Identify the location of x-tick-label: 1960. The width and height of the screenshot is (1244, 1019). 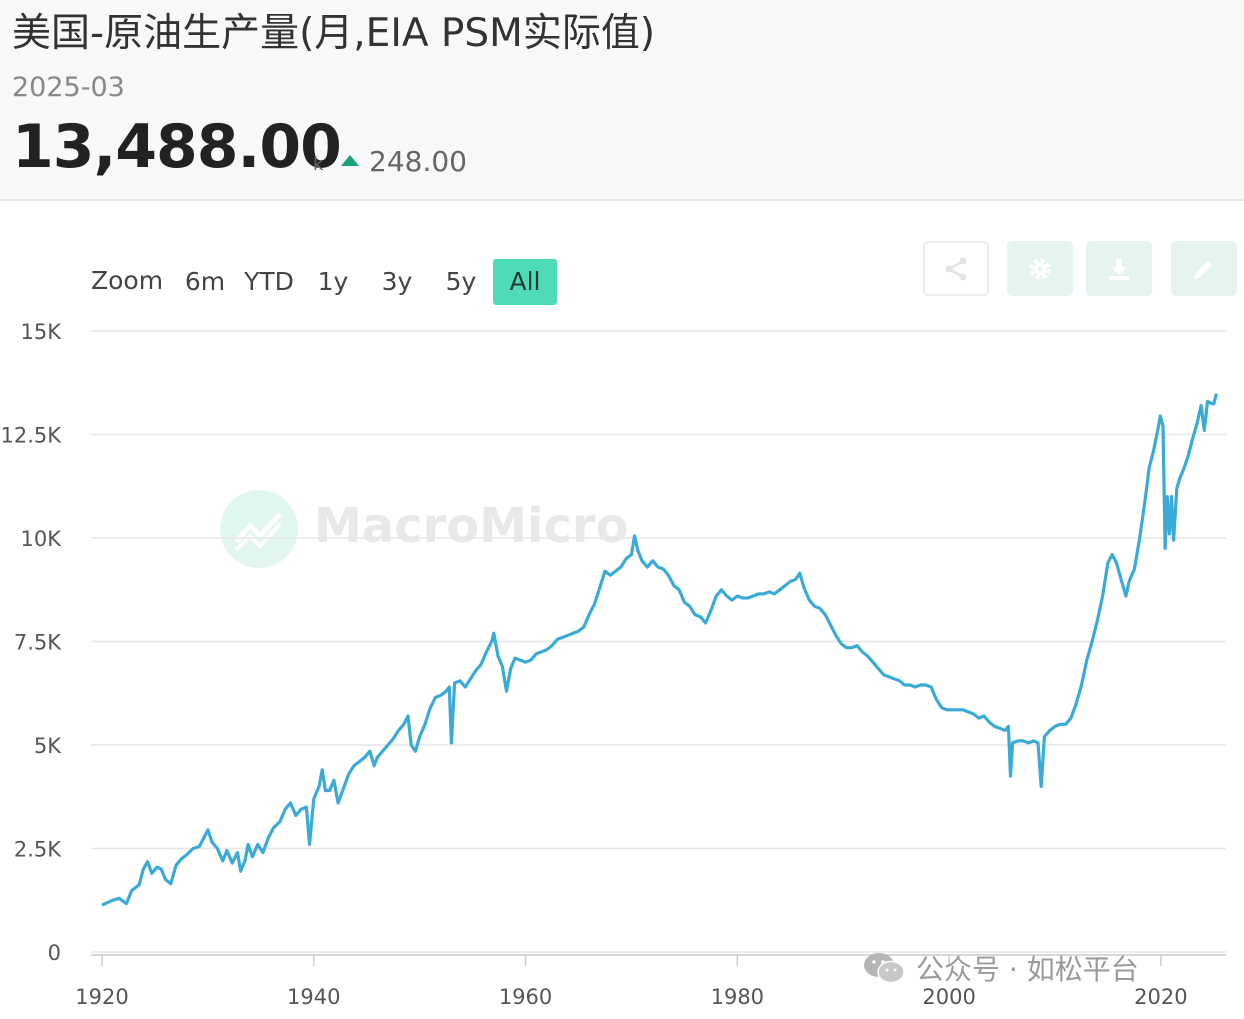
(525, 997).